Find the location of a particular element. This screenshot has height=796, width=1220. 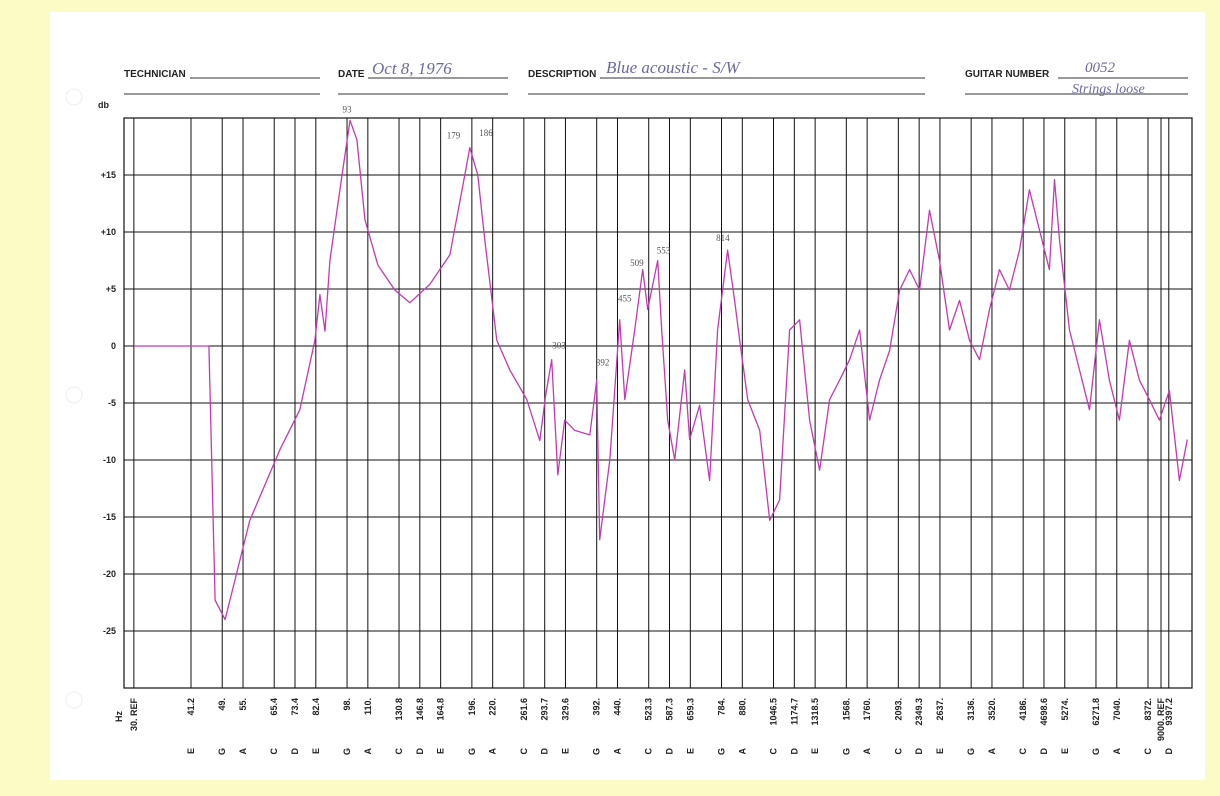

x-tick-label: 2093. is located at coordinates (898, 709).